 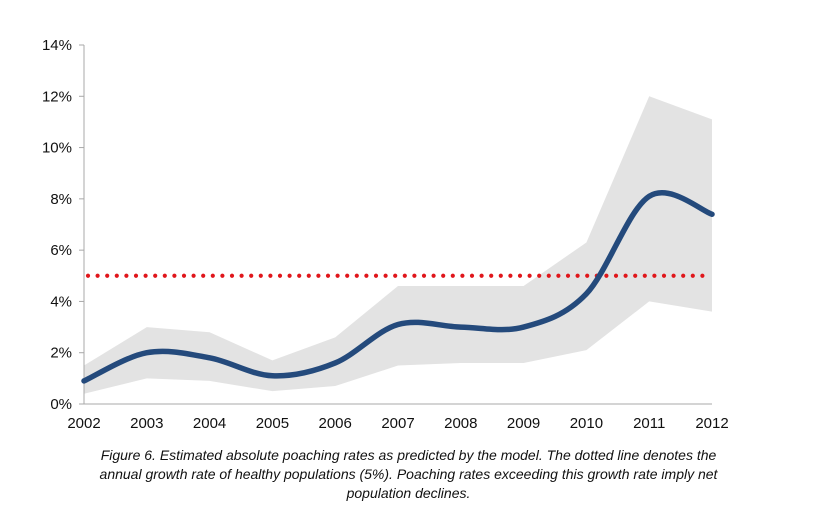 What do you see at coordinates (649, 423) in the screenshot?
I see `x-tick-label: 2011` at bounding box center [649, 423].